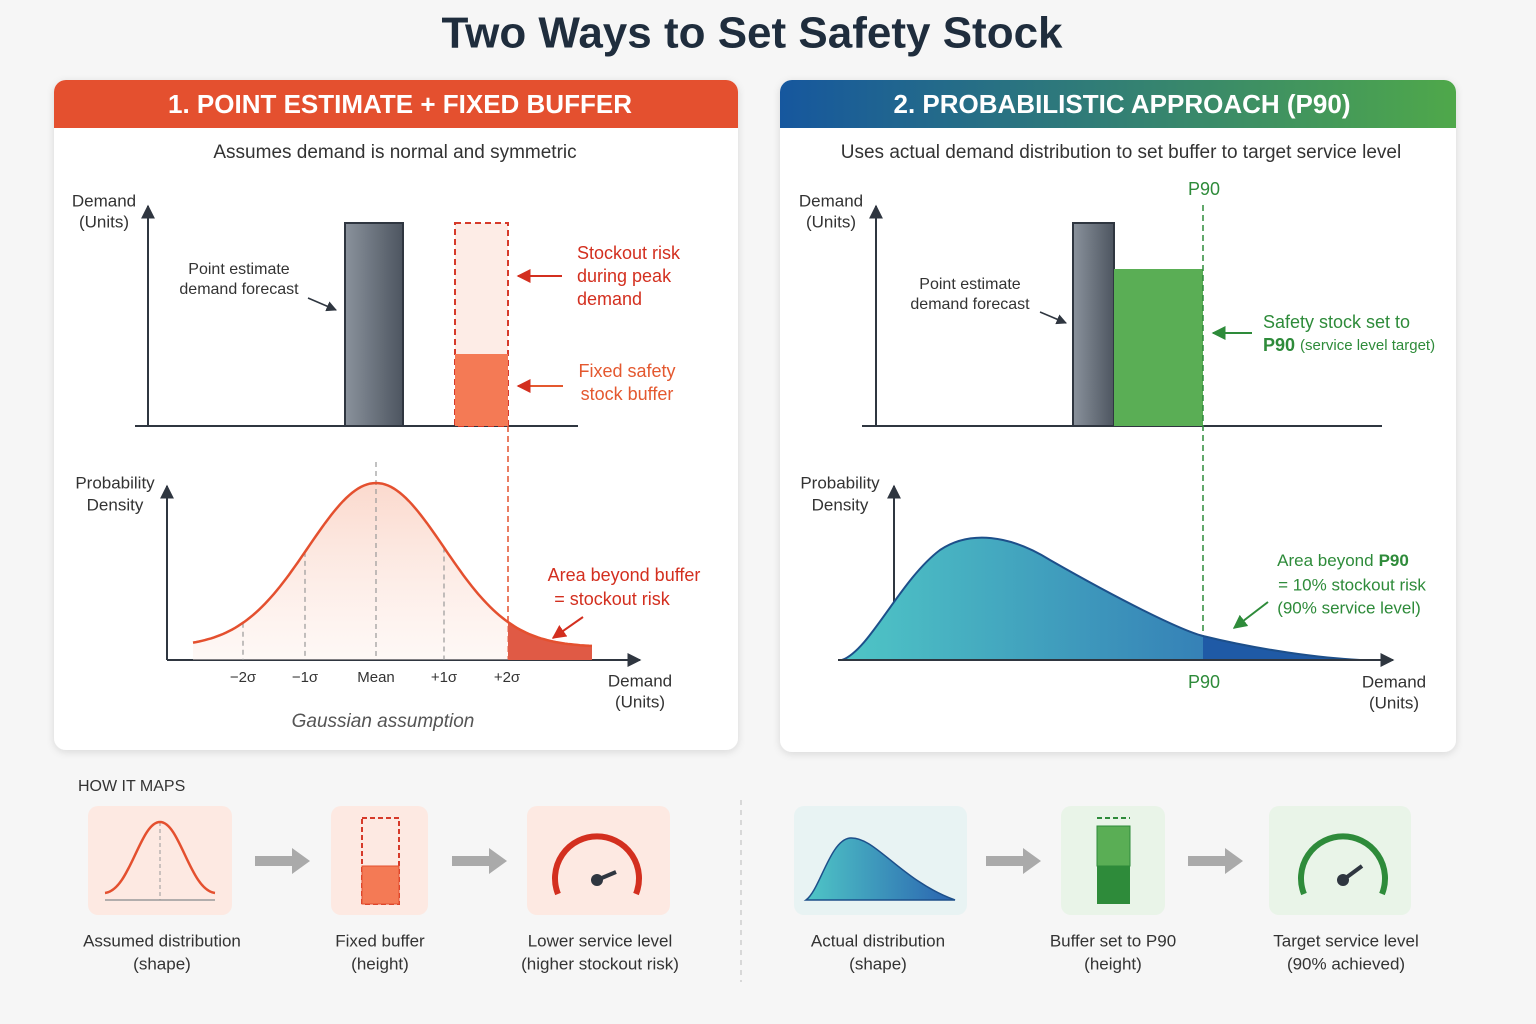 The image size is (1536, 1024). What do you see at coordinates (627, 394) in the screenshot?
I see `annotation: stock buffer` at bounding box center [627, 394].